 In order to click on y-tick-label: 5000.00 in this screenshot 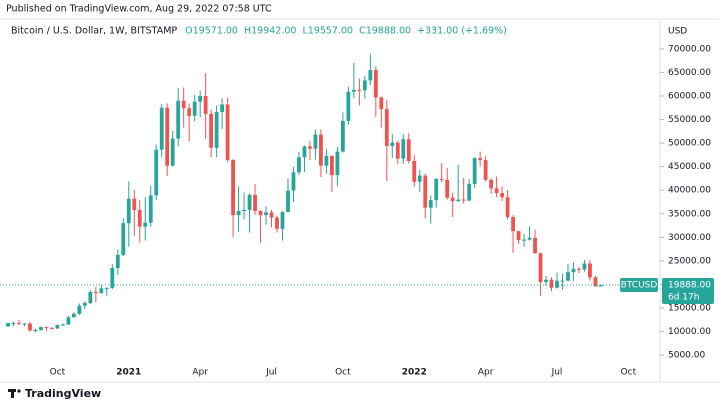, I will do `click(686, 356)`.